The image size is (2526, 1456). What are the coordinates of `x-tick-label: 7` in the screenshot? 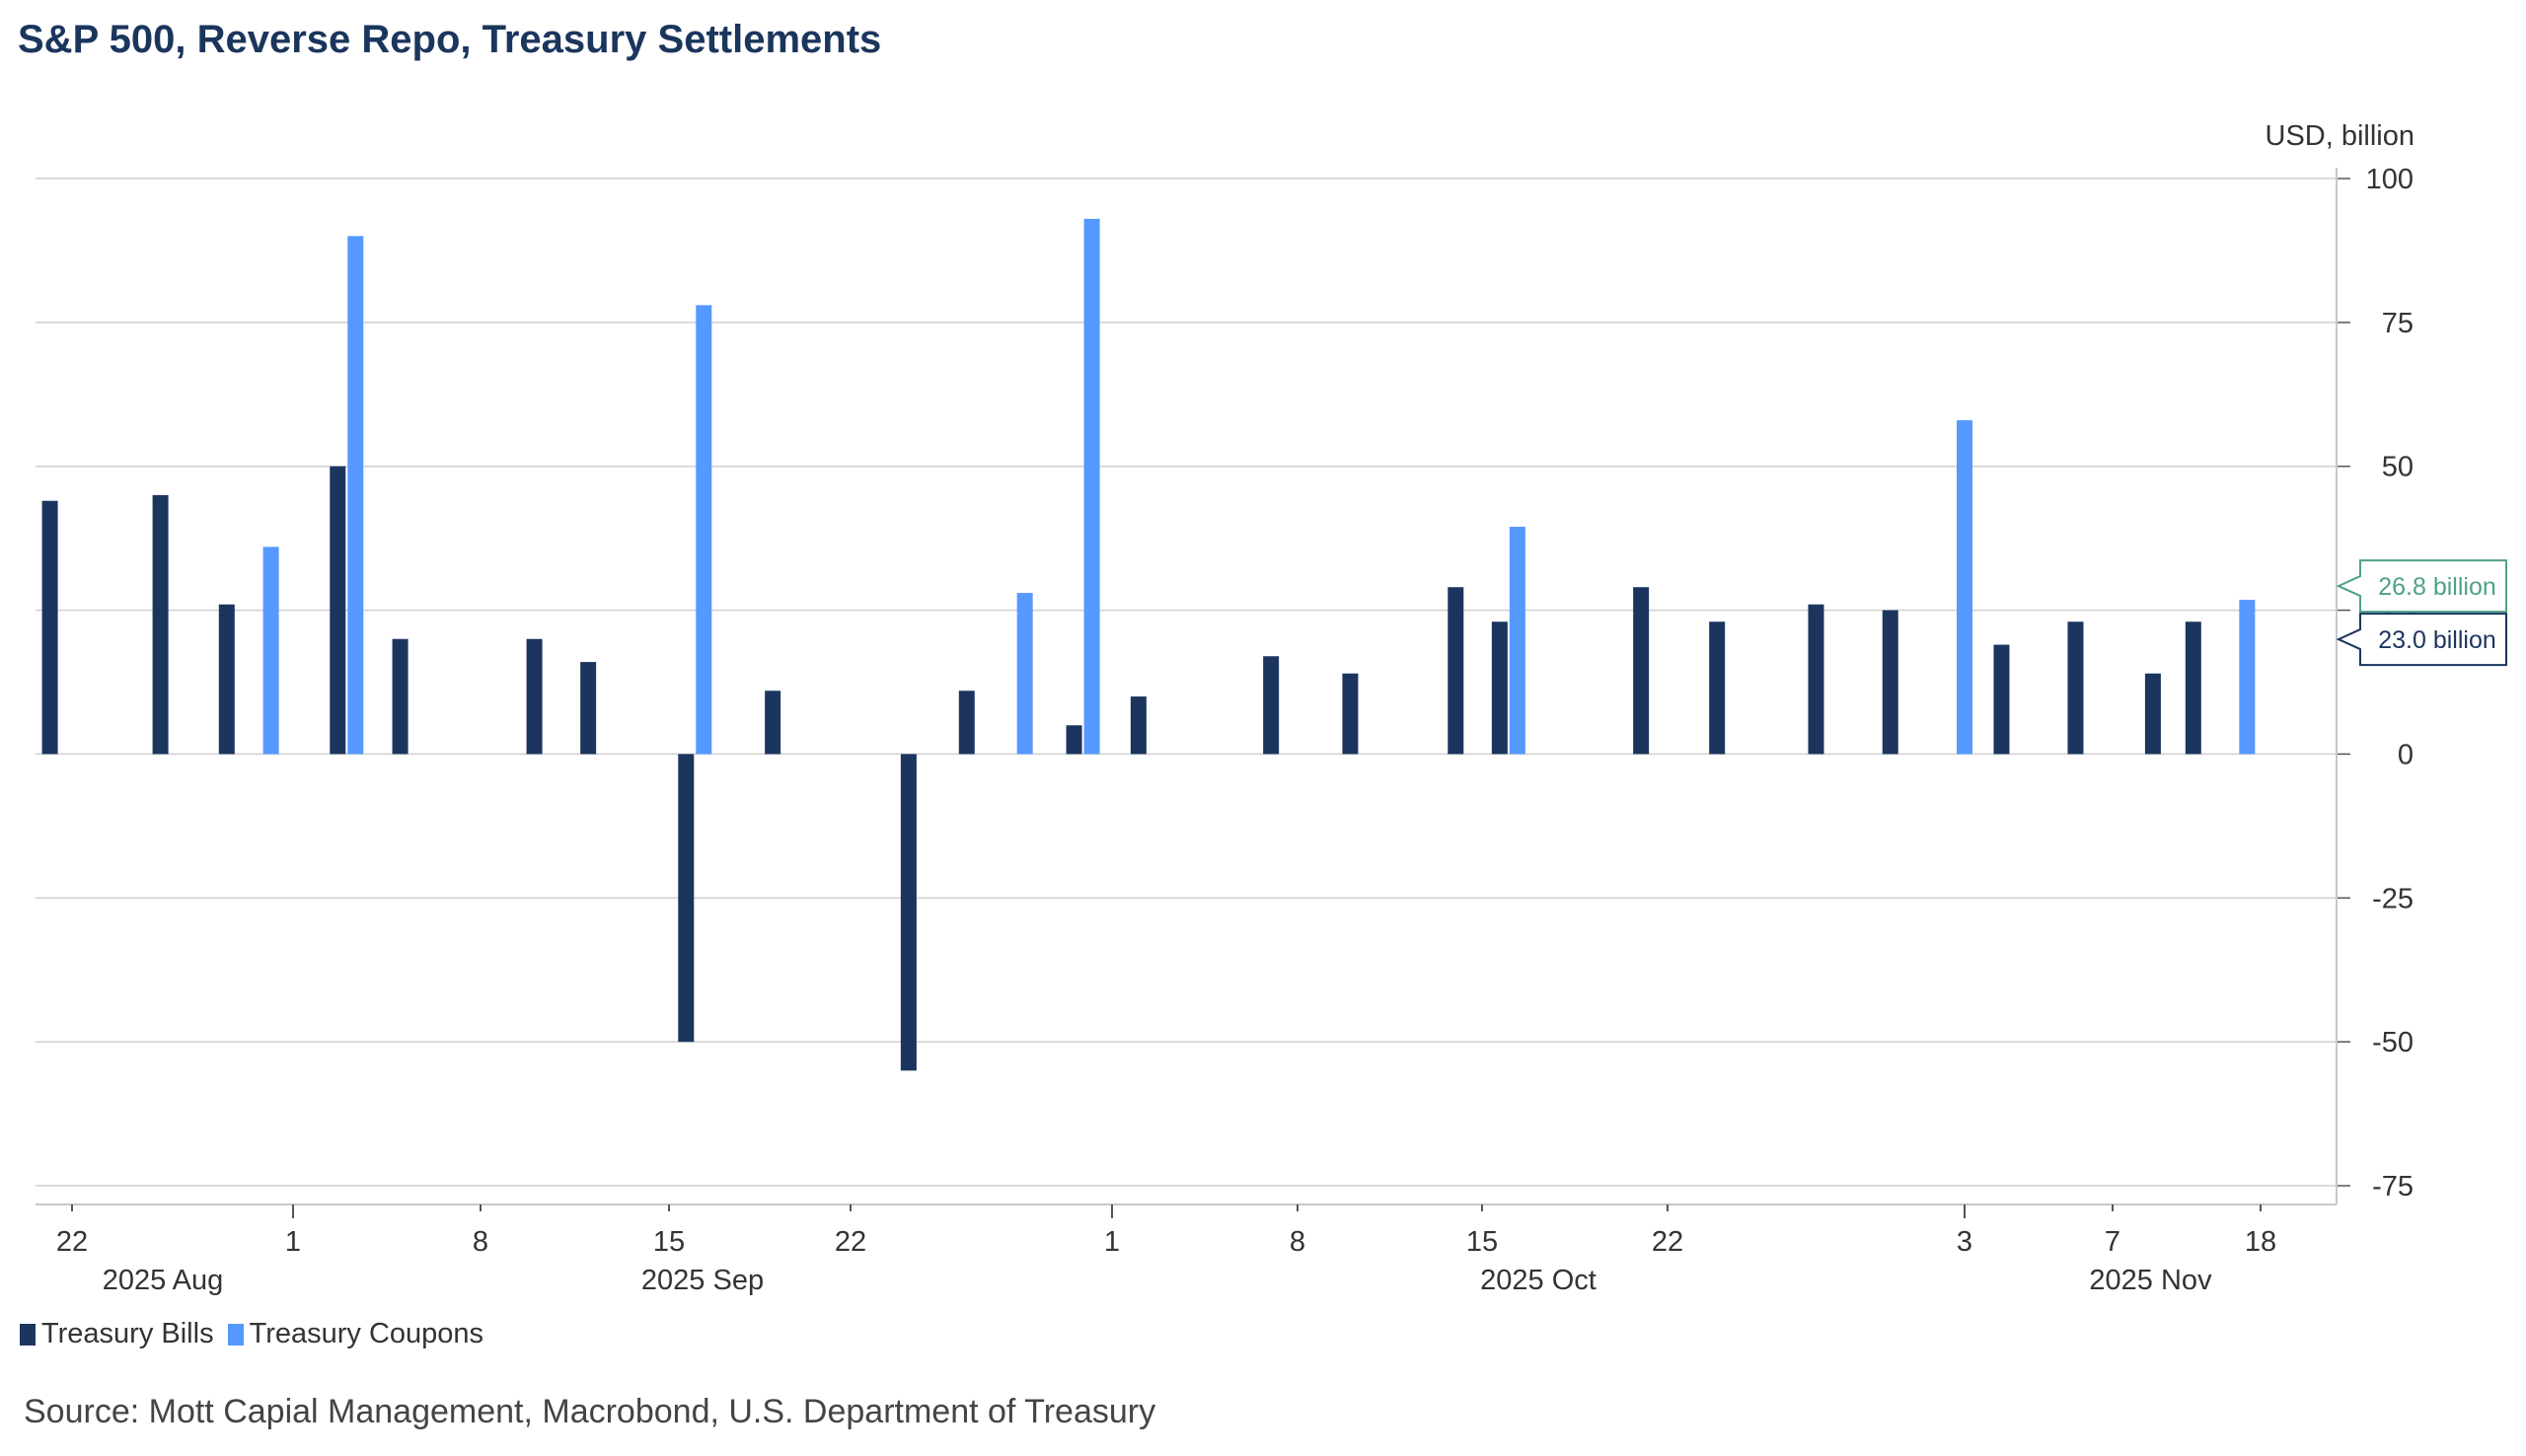 It's located at (2112, 1242).